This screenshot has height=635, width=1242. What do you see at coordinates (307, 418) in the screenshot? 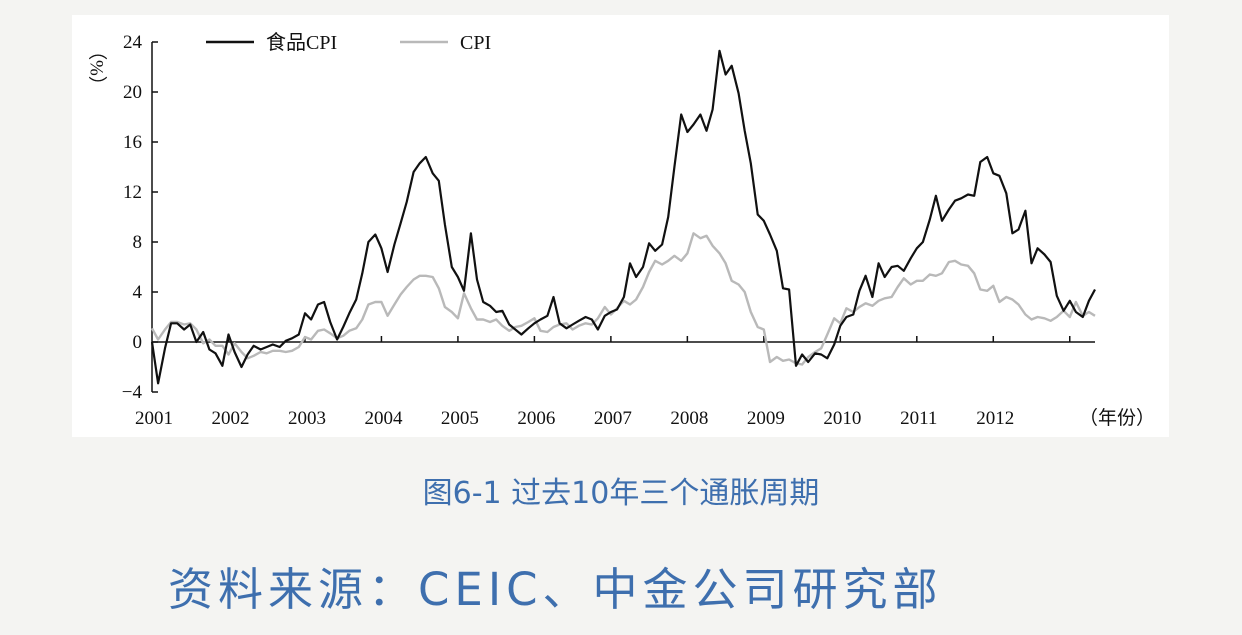
I see `x-tick-label: 2003` at bounding box center [307, 418].